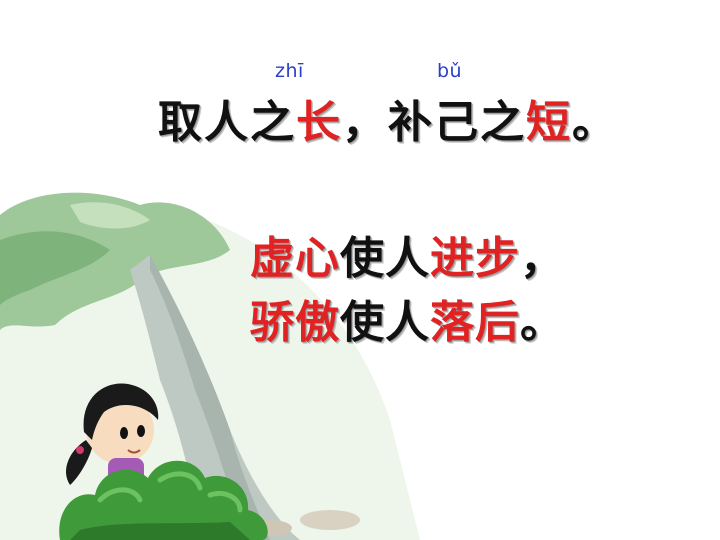 This screenshot has width=720, height=540. What do you see at coordinates (475, 322) in the screenshot?
I see `line3-highlight-luohou: 落后` at bounding box center [475, 322].